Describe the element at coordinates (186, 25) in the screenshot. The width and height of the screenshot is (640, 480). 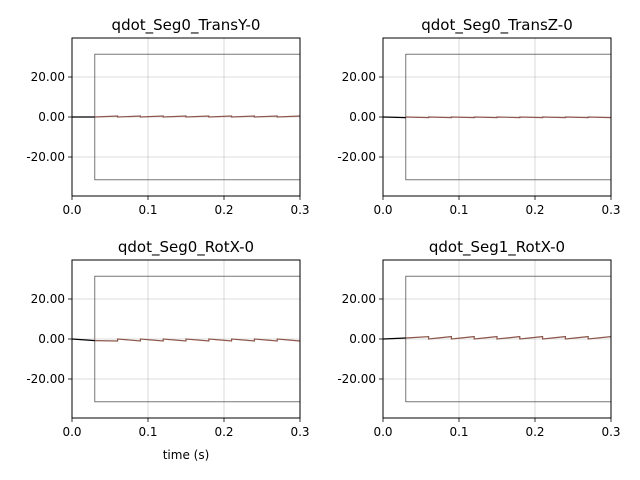
I see `chart-title: qdot_Seg0_TransY-0` at that location.